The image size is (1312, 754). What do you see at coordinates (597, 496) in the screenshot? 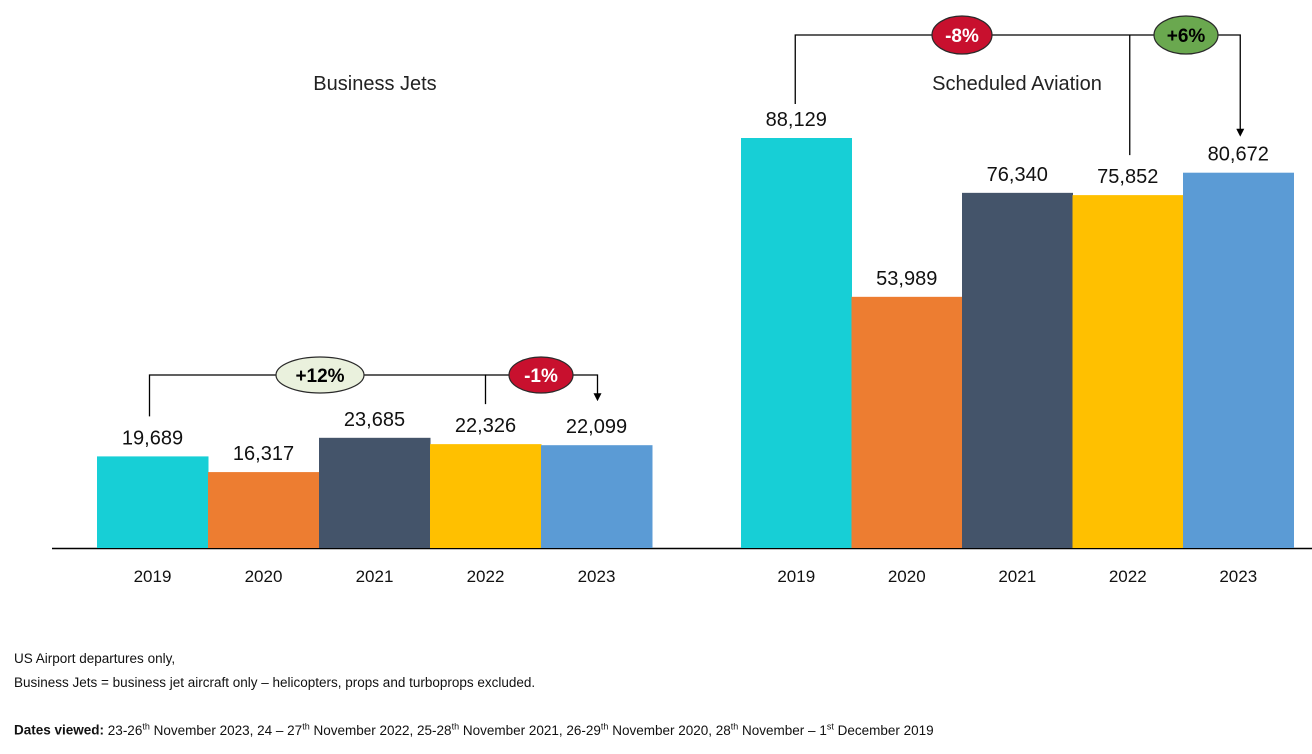
I see `business-jets-bar-2023` at bounding box center [597, 496].